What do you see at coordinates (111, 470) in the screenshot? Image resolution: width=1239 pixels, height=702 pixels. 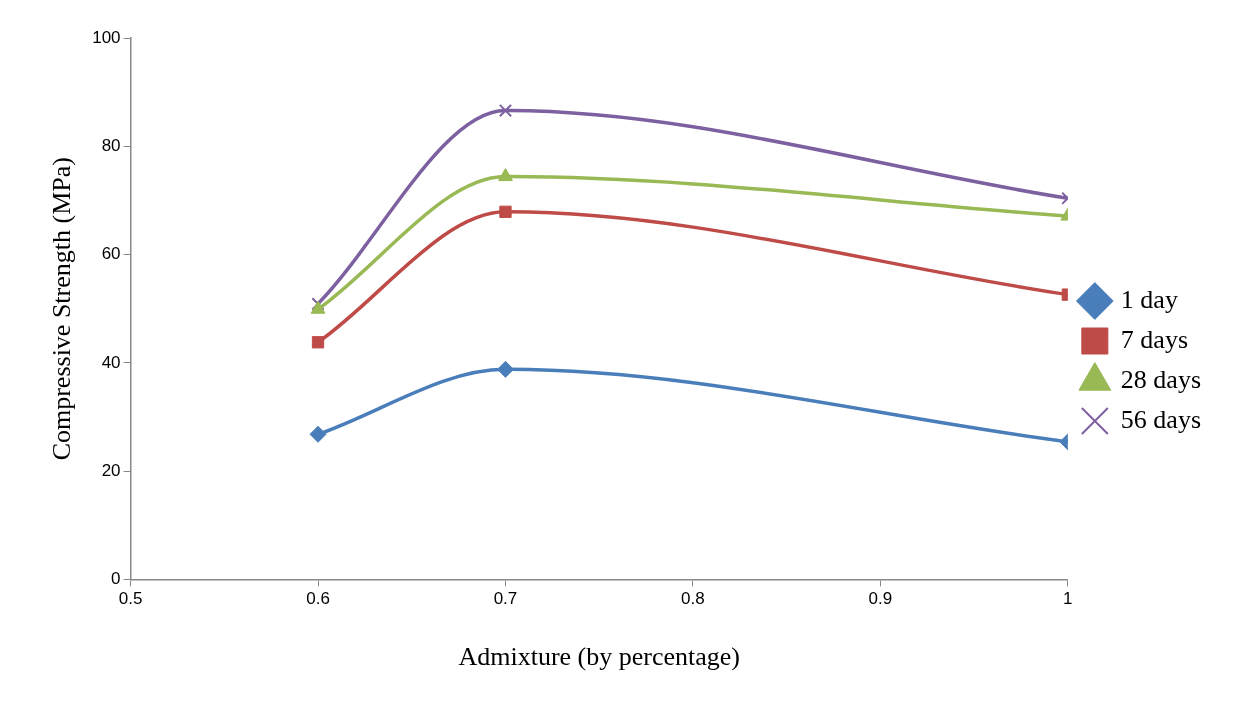 I see `y-tick-label: 20` at bounding box center [111, 470].